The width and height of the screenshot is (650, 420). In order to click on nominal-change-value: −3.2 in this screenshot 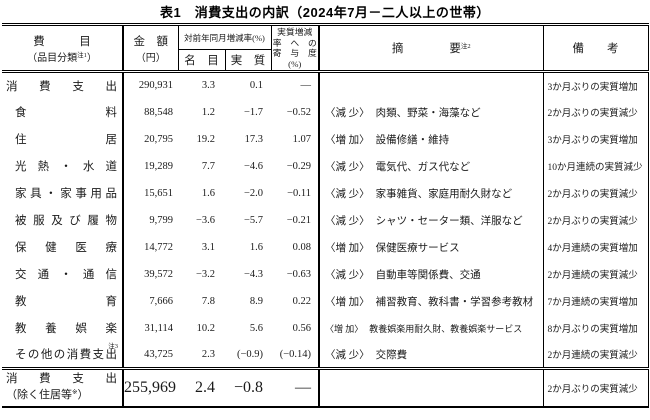, I will do `click(205, 274)`.